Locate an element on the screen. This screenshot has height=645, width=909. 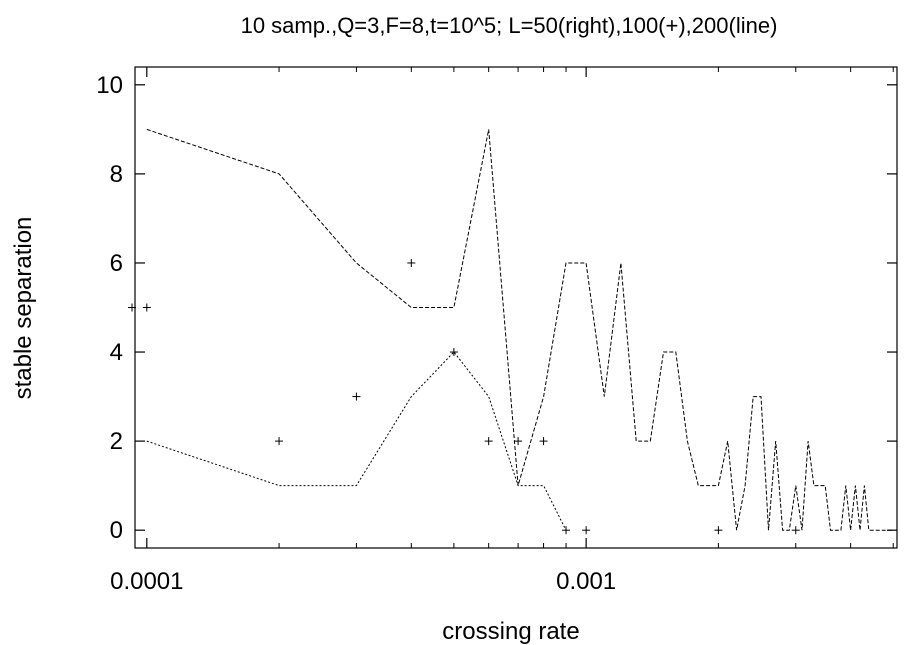
x-tick-label: 0.001 is located at coordinates (586, 581).